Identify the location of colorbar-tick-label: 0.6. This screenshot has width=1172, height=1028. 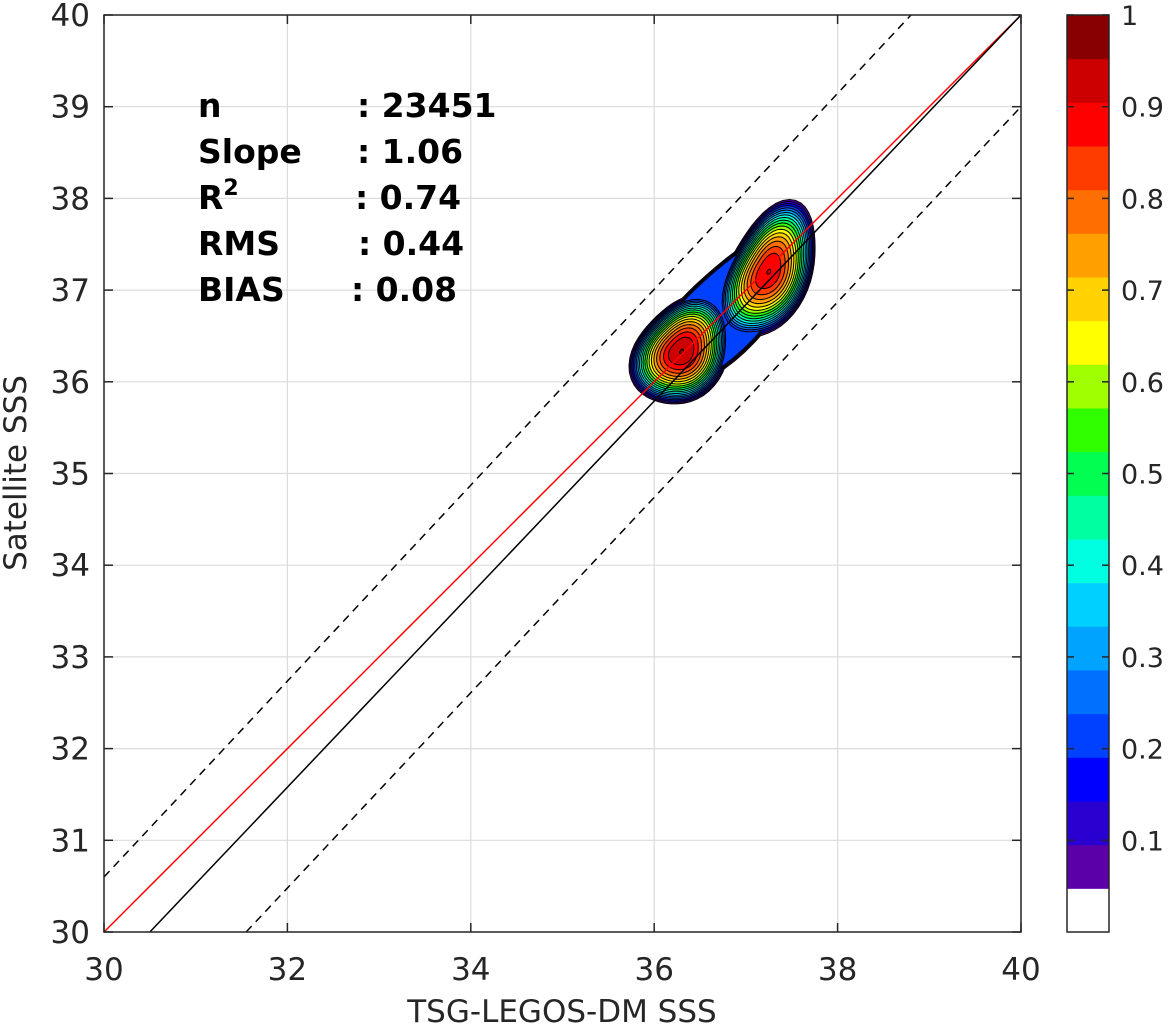
(1142, 383).